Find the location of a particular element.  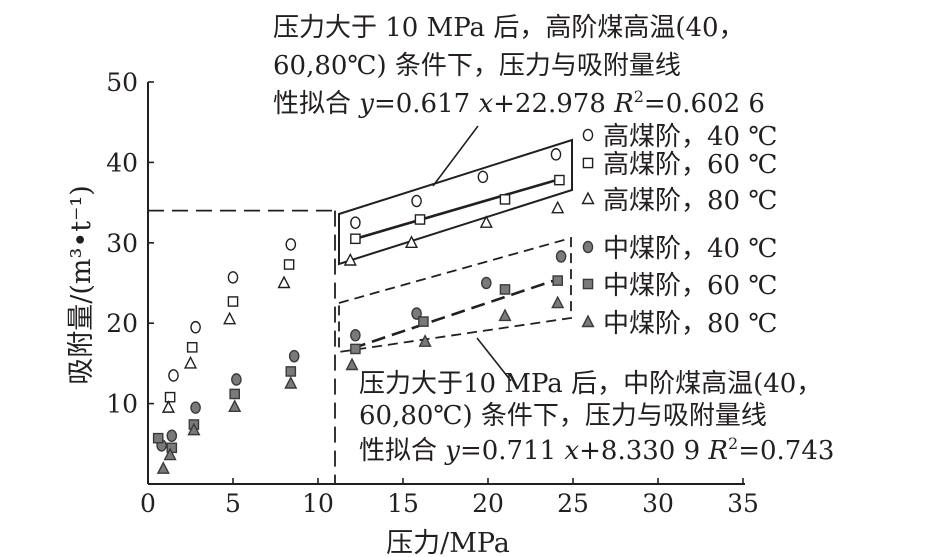

x-tick-label: 0 is located at coordinates (148, 503).